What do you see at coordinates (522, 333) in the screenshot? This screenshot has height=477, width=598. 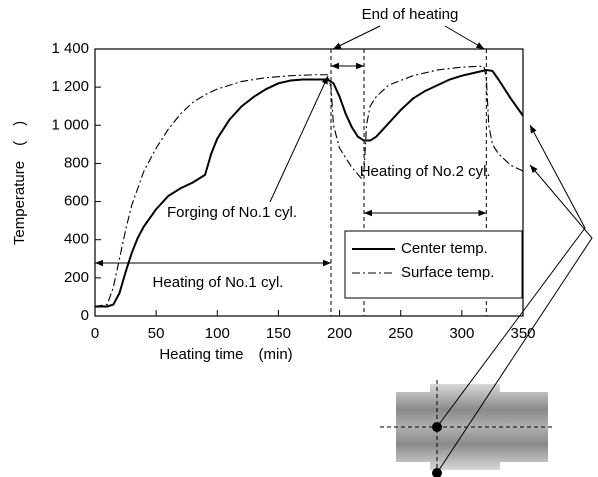 I see `x-tick-label: 350` at bounding box center [522, 333].